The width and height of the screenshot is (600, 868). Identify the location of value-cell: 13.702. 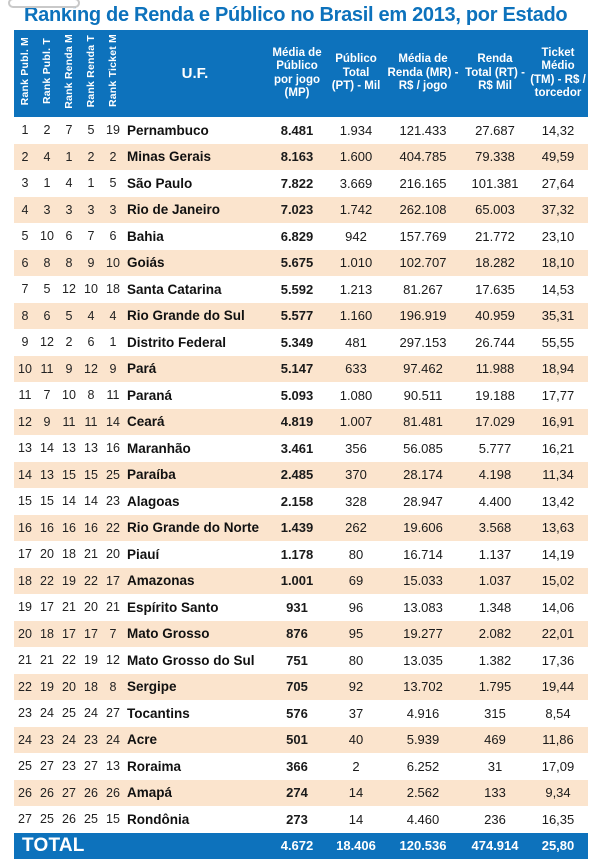
(423, 686).